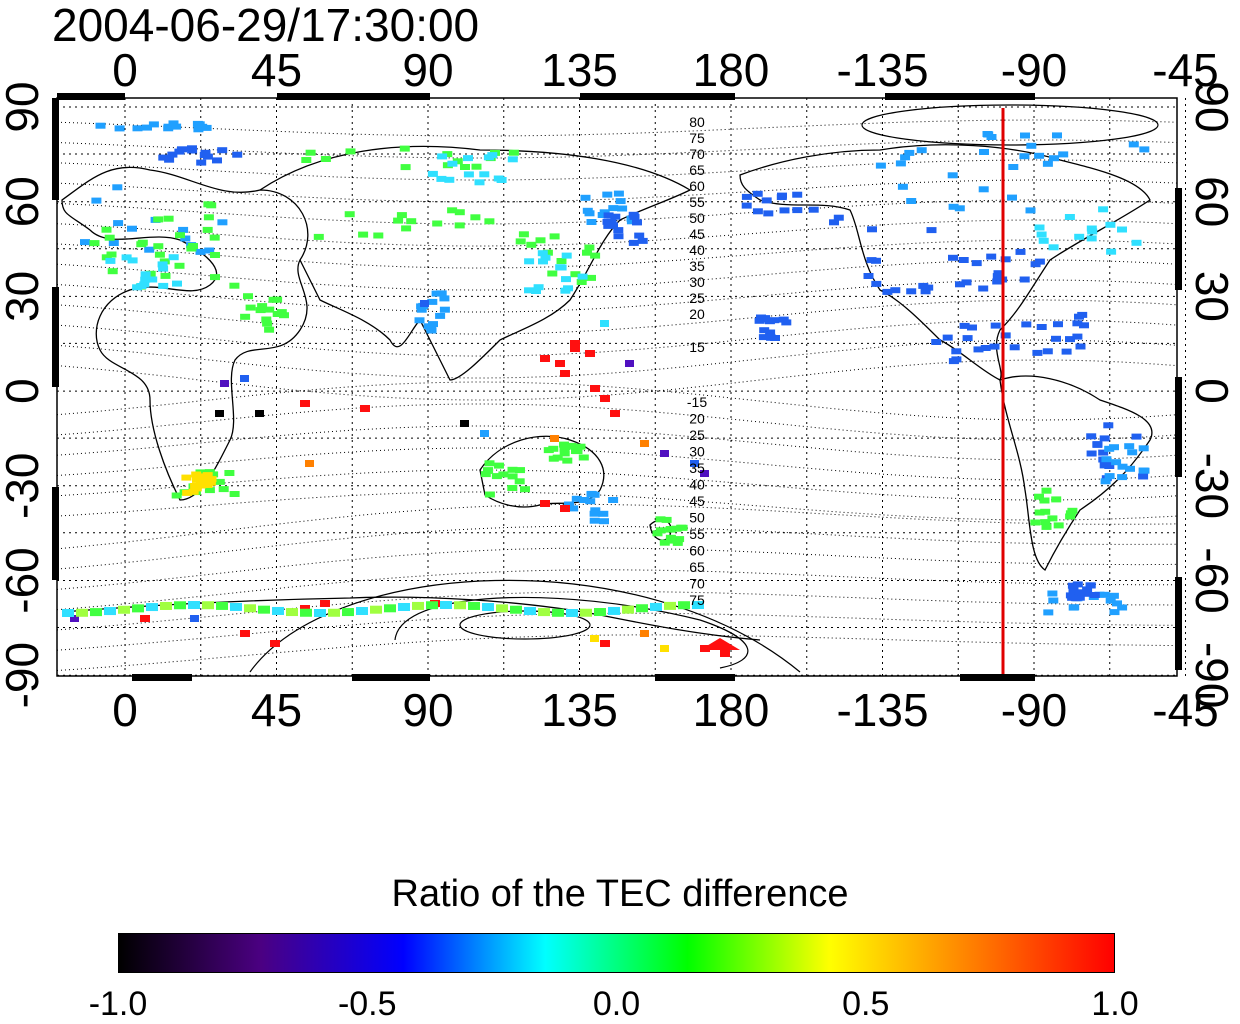  Describe the element at coordinates (620, 894) in the screenshot. I see `colorbar-title: Ratio of the TEC difference` at that location.